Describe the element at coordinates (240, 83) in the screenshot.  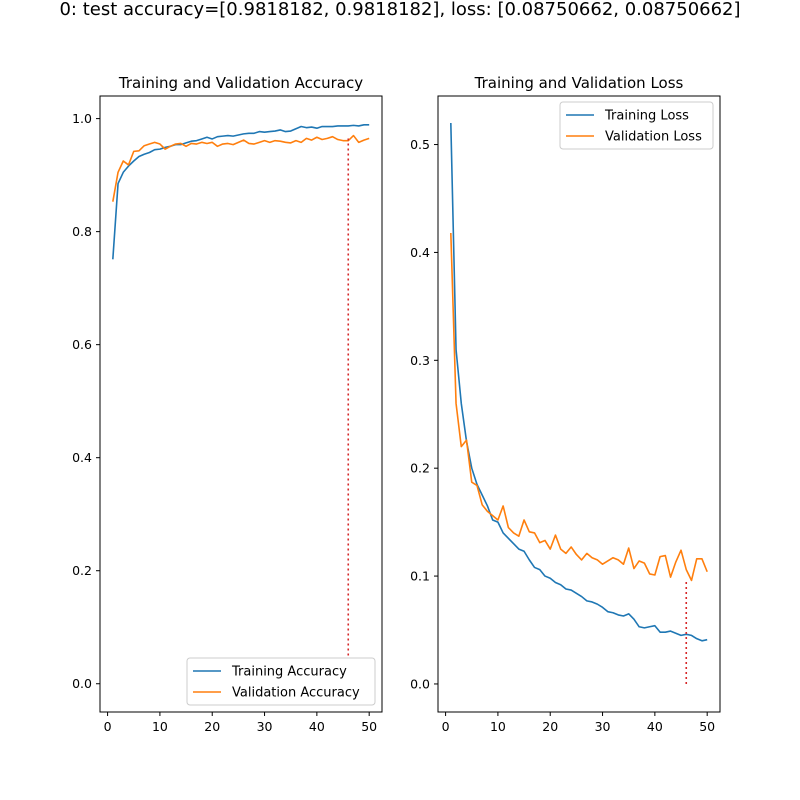
I see `chart-title: Training and Validation Accuracy` at that location.